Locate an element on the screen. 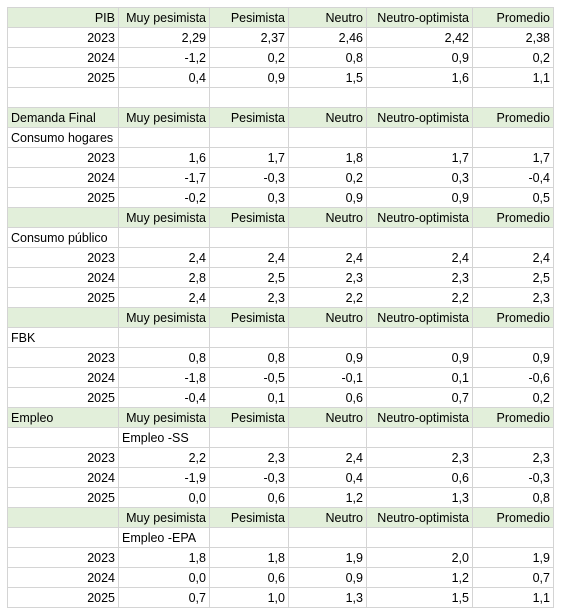  value-cell: 1,0 is located at coordinates (249, 597).